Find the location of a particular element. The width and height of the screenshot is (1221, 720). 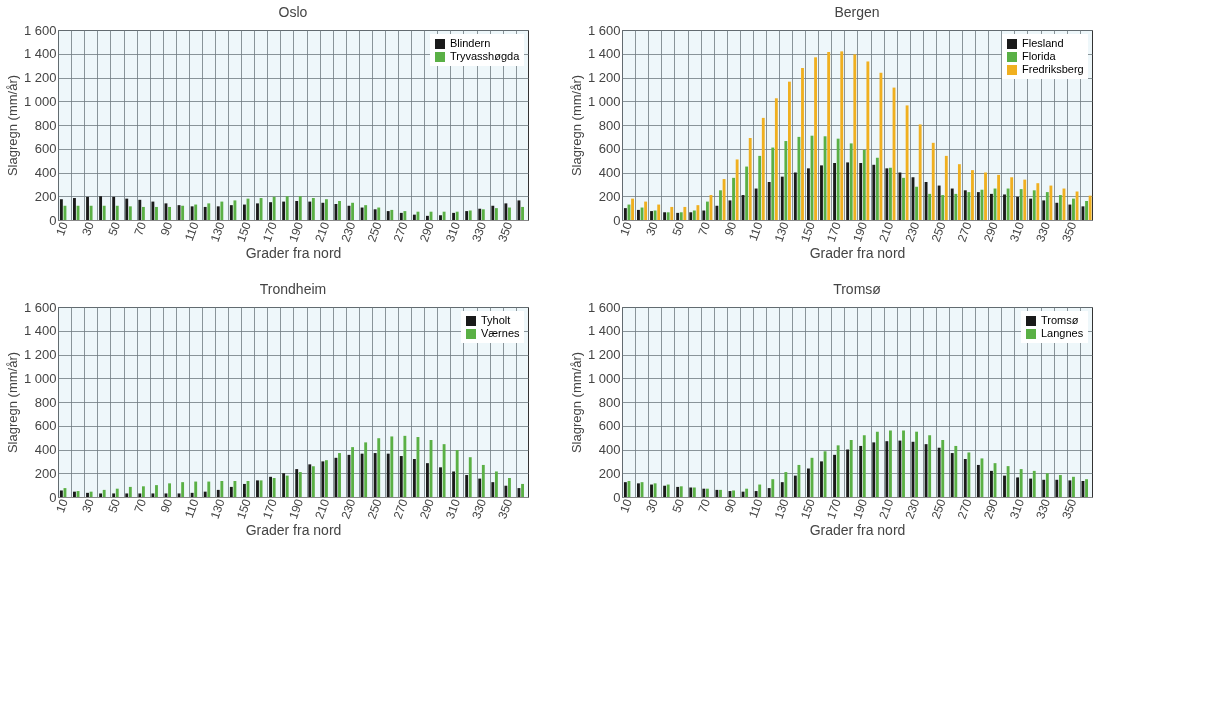

y-tick-label: 400 is located at coordinates (45, 449).